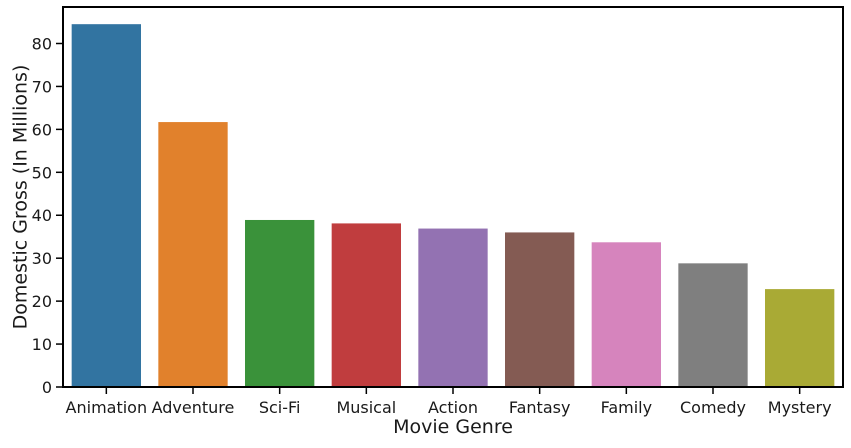 The width and height of the screenshot is (851, 448). Describe the element at coordinates (540, 407) in the screenshot. I see `x-tick-label: Fantasy` at that location.